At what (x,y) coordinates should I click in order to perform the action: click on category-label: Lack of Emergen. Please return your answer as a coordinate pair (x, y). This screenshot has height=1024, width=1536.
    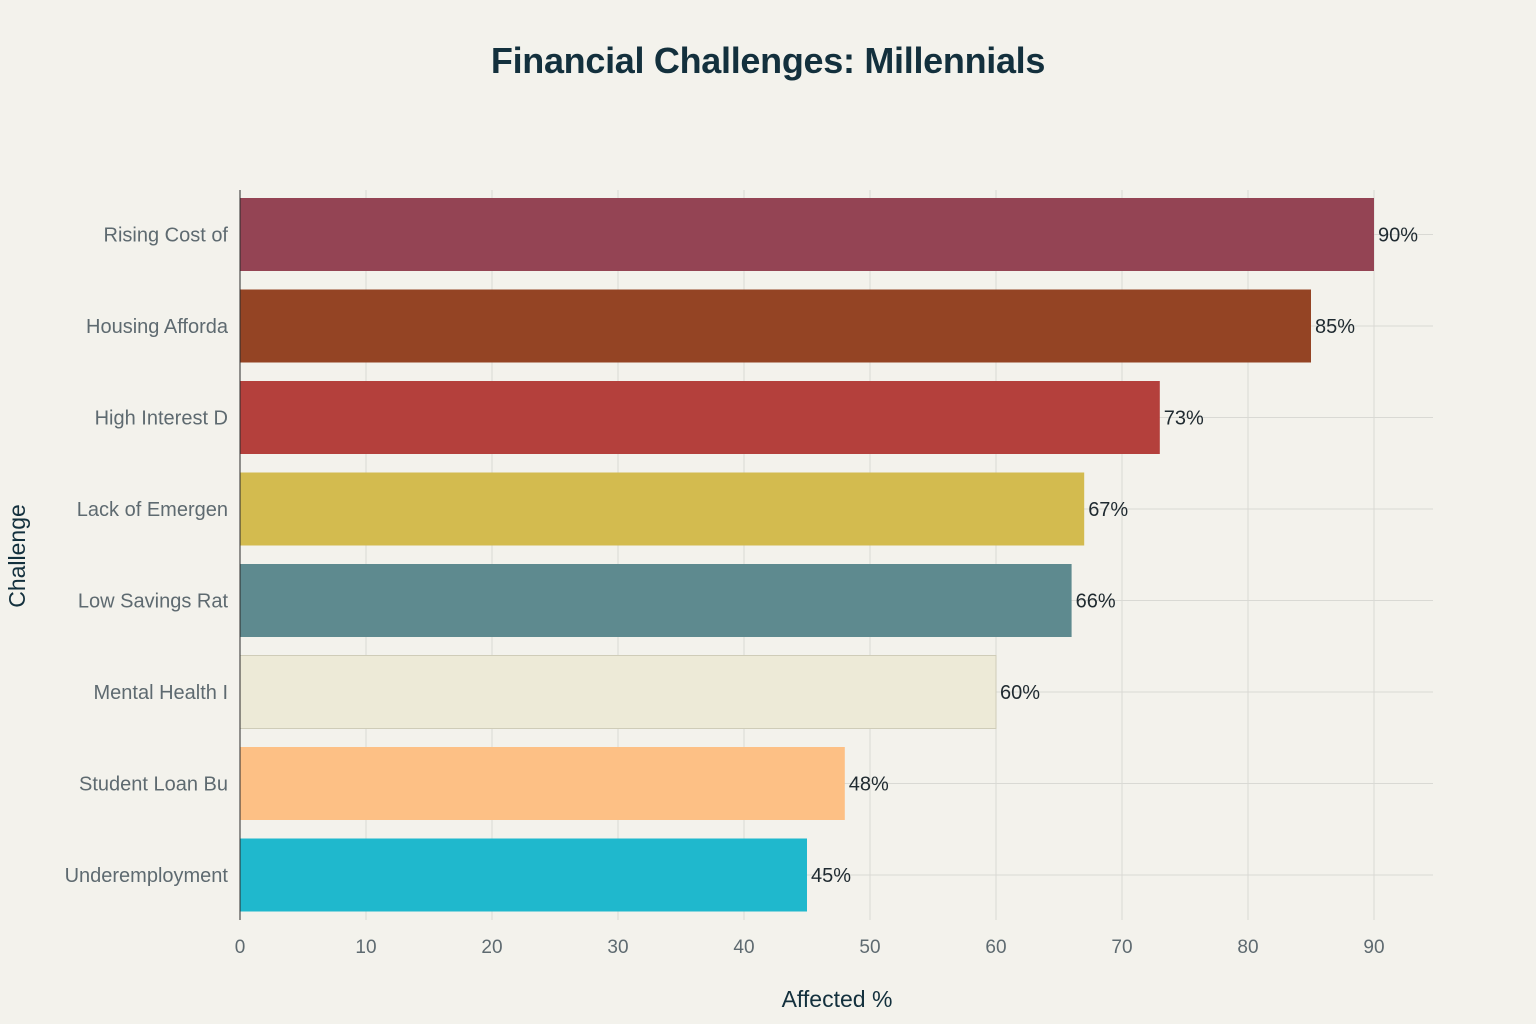
    Looking at the image, I should click on (152, 510).